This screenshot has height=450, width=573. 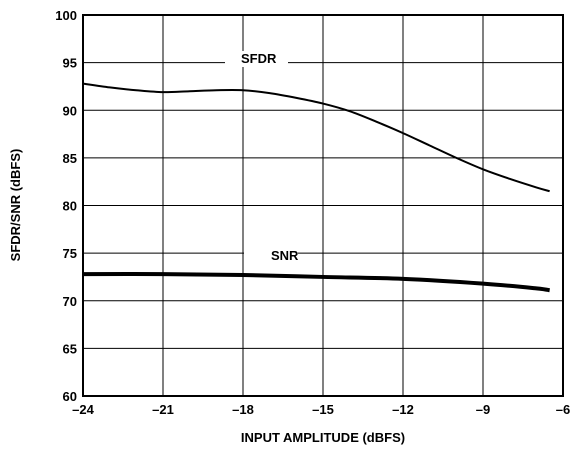 What do you see at coordinates (70, 158) in the screenshot?
I see `y-tick-label: 85` at bounding box center [70, 158].